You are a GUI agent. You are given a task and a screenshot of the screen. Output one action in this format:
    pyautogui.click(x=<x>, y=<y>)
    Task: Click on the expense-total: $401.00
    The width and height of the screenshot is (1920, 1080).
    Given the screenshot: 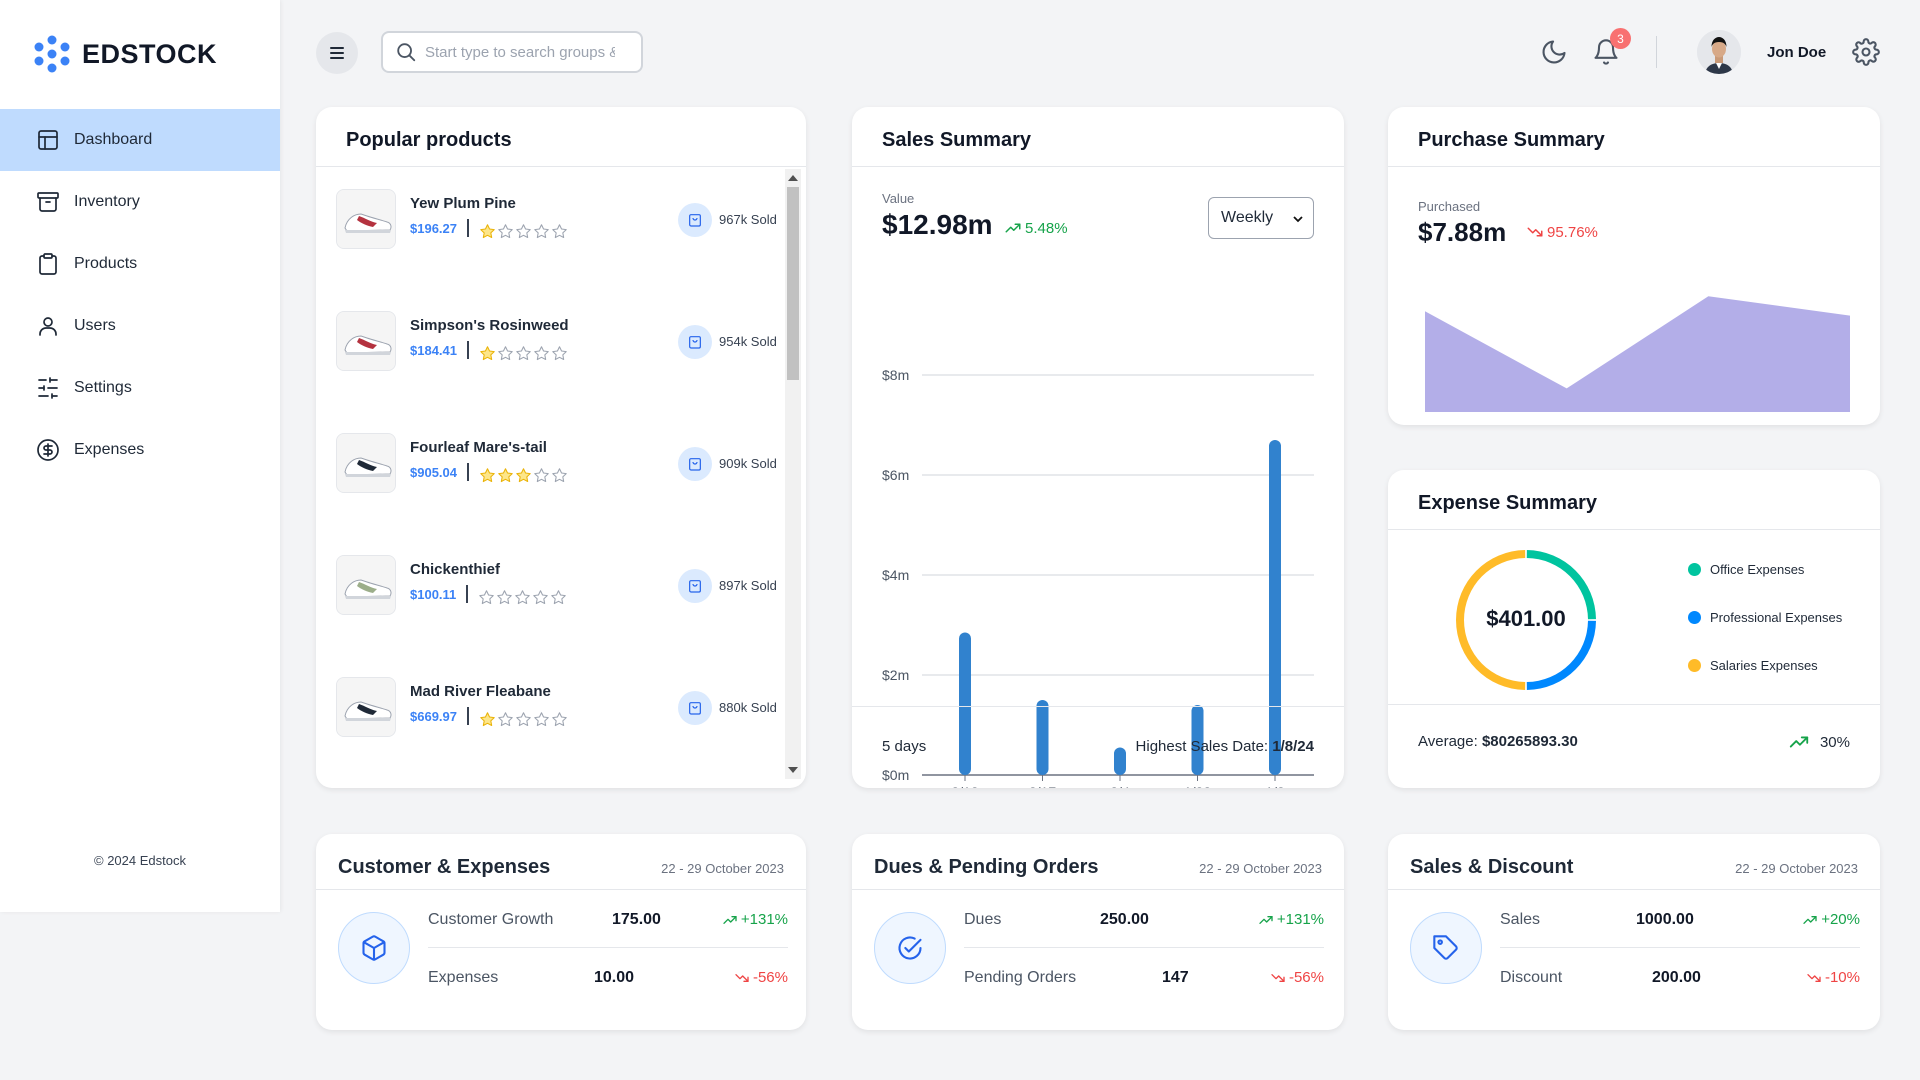 What is the action you would take?
    pyautogui.click(x=1526, y=618)
    